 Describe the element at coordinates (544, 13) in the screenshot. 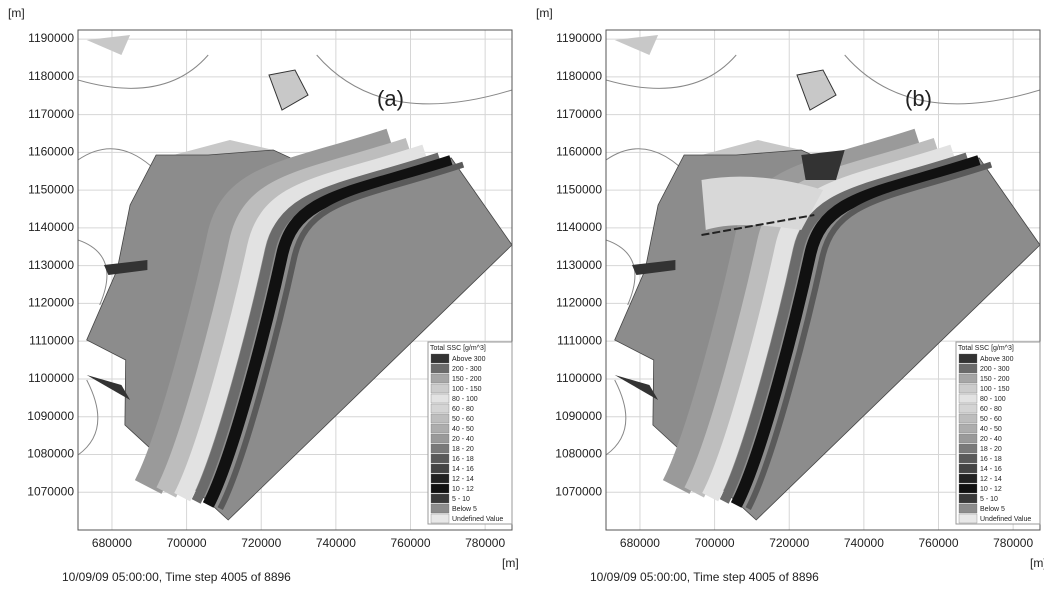

I see `y-unit: [m]` at that location.